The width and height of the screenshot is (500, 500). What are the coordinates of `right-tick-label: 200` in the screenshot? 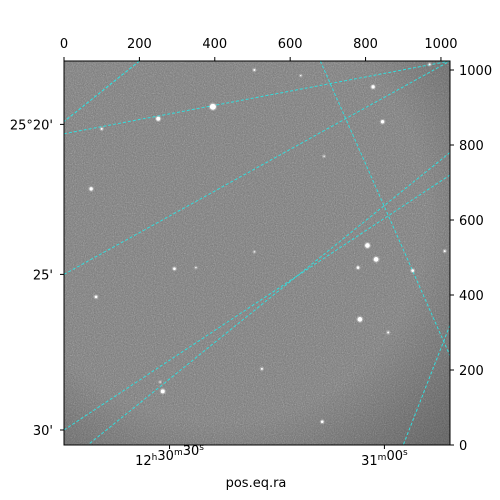 It's located at (471, 371).